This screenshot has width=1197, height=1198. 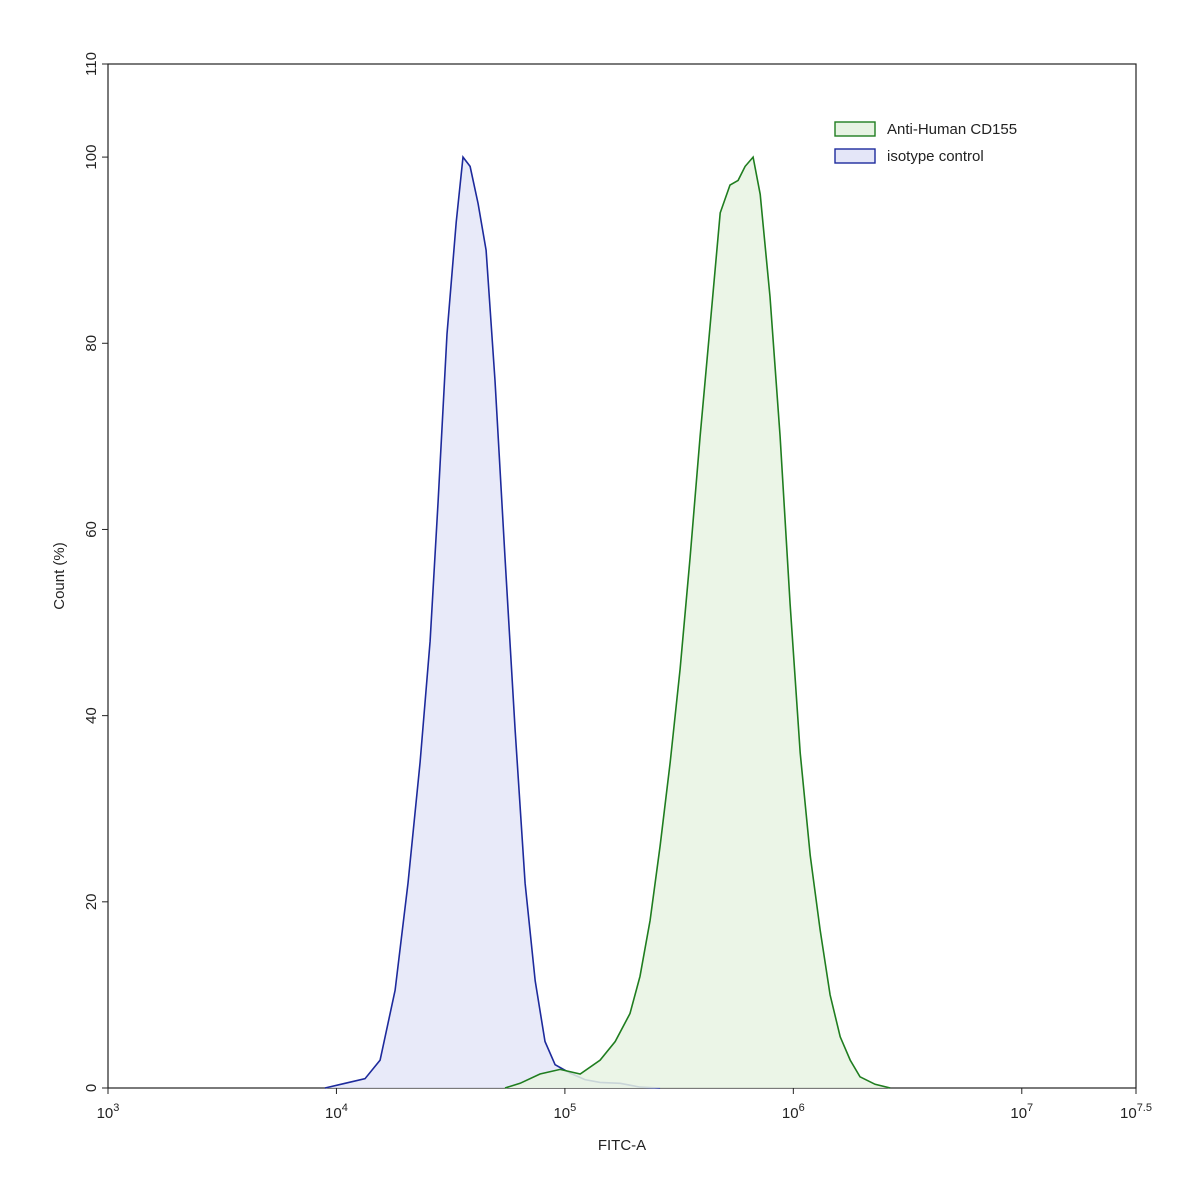 I want to click on x-tick-exponent: 7, so click(x=1030, y=1108).